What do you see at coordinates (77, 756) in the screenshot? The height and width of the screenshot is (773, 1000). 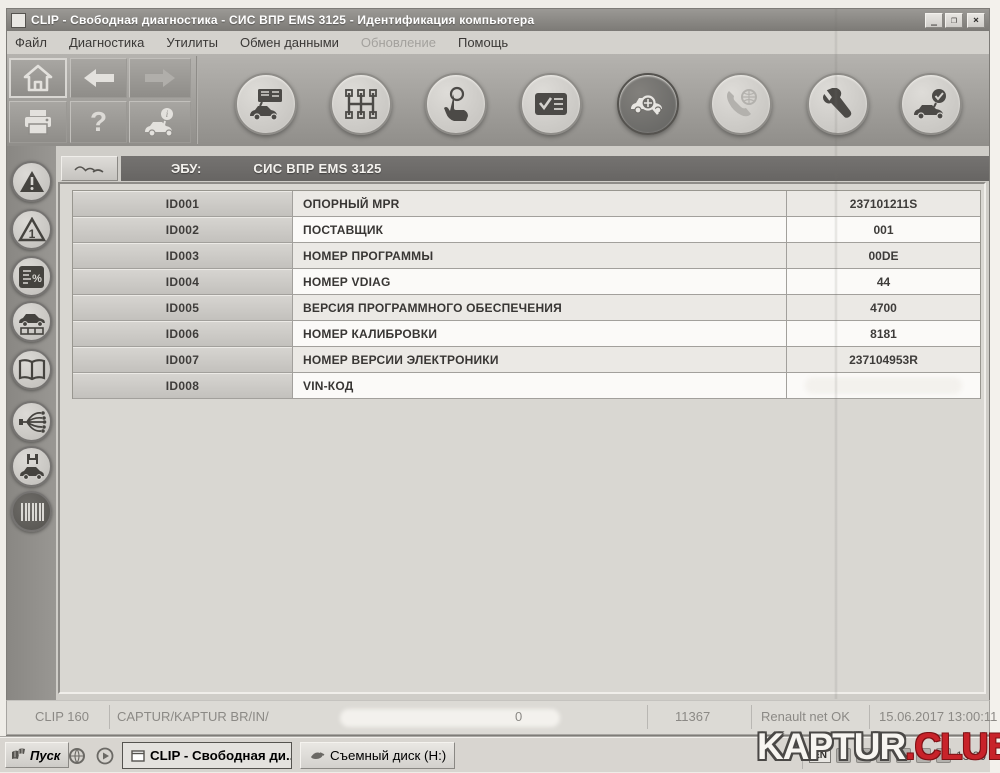 I see `quicklaunch-browser-icon` at bounding box center [77, 756].